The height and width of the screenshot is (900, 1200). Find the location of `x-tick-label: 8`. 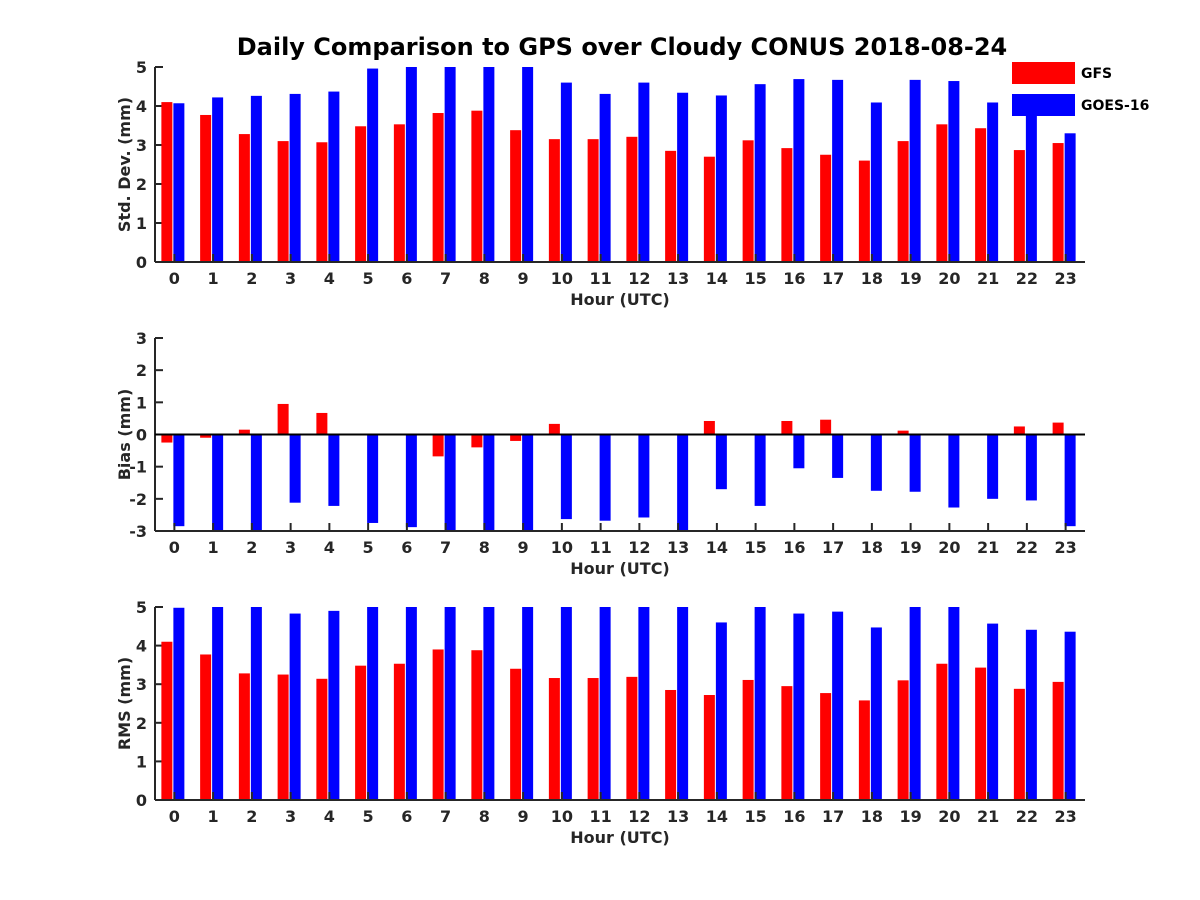

x-tick-label: 8 is located at coordinates (484, 278).